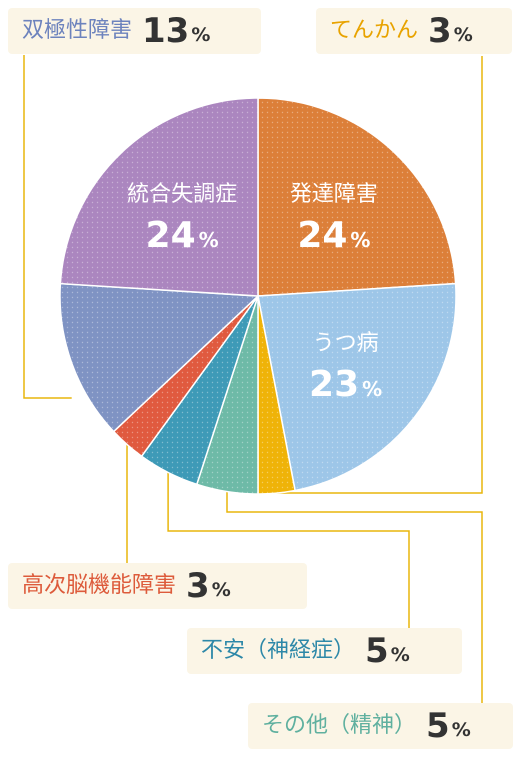 This screenshot has height=758, width=516. Describe the element at coordinates (221, 589) in the screenshot. I see `label-brain-injury-pct: %` at that location.